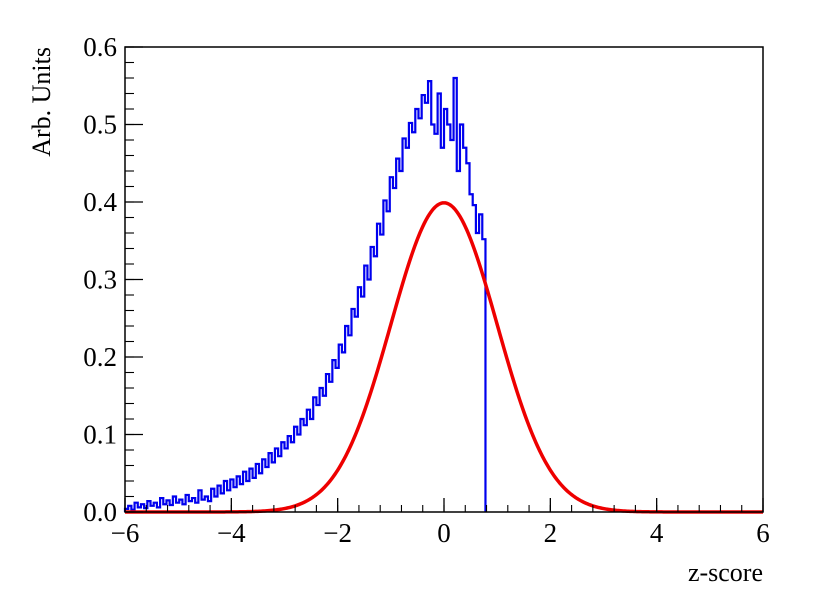 The height and width of the screenshot is (602, 830). I want to click on y-tick-label: 0.4, so click(100, 202).